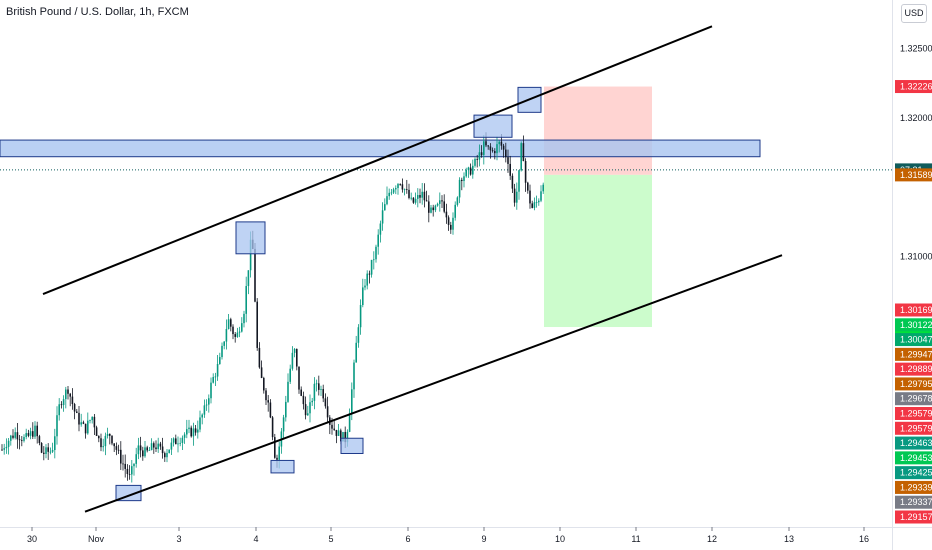 The image size is (932, 550). Describe the element at coordinates (916, 502) in the screenshot. I see `indicator-badge-text: 1.29337` at that location.